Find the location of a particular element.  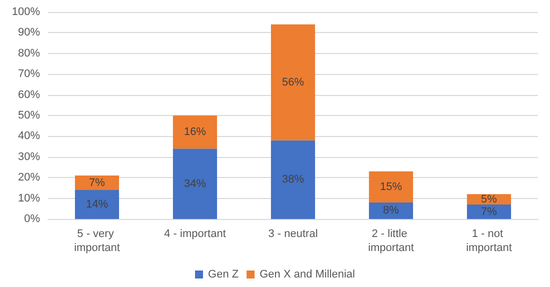

y-tick-label: 40% is located at coordinates (29, 136).